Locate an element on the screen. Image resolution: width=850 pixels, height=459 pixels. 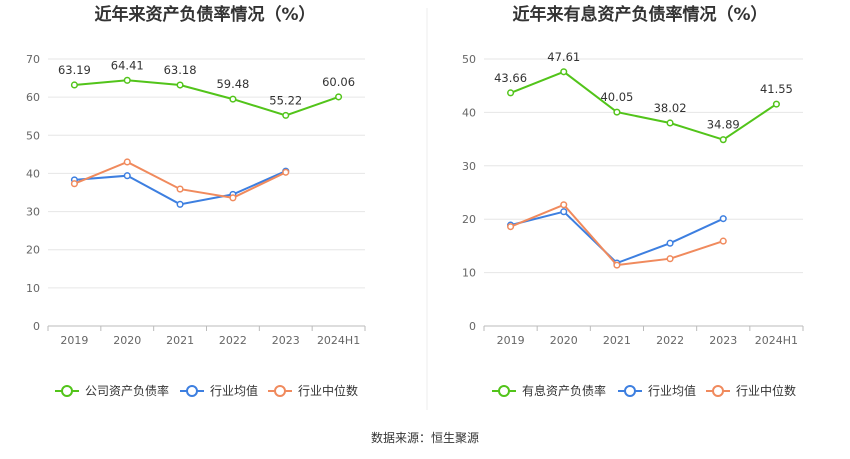
chart-title-2: 近年来有息资产负债率情况（%） is located at coordinates (639, 14).